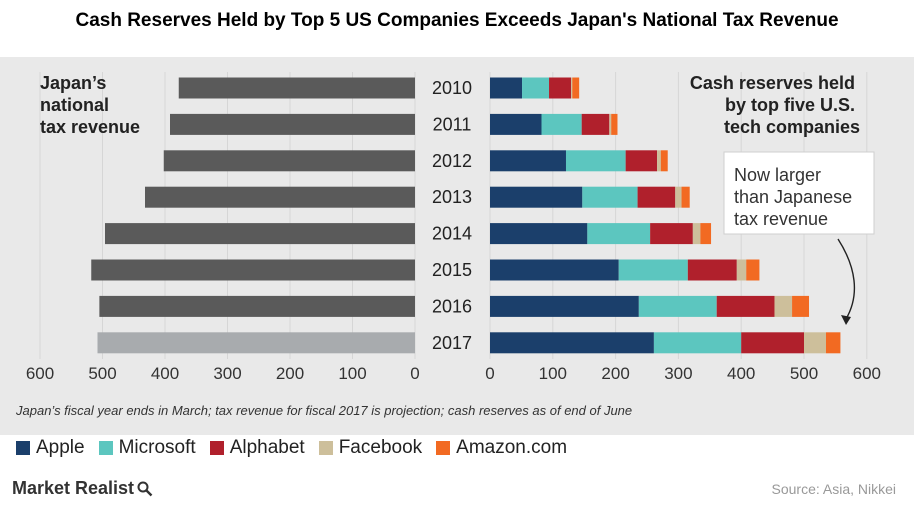 The height and width of the screenshot is (511, 914). I want to click on cash-bar-facebook-2016, so click(783, 306).